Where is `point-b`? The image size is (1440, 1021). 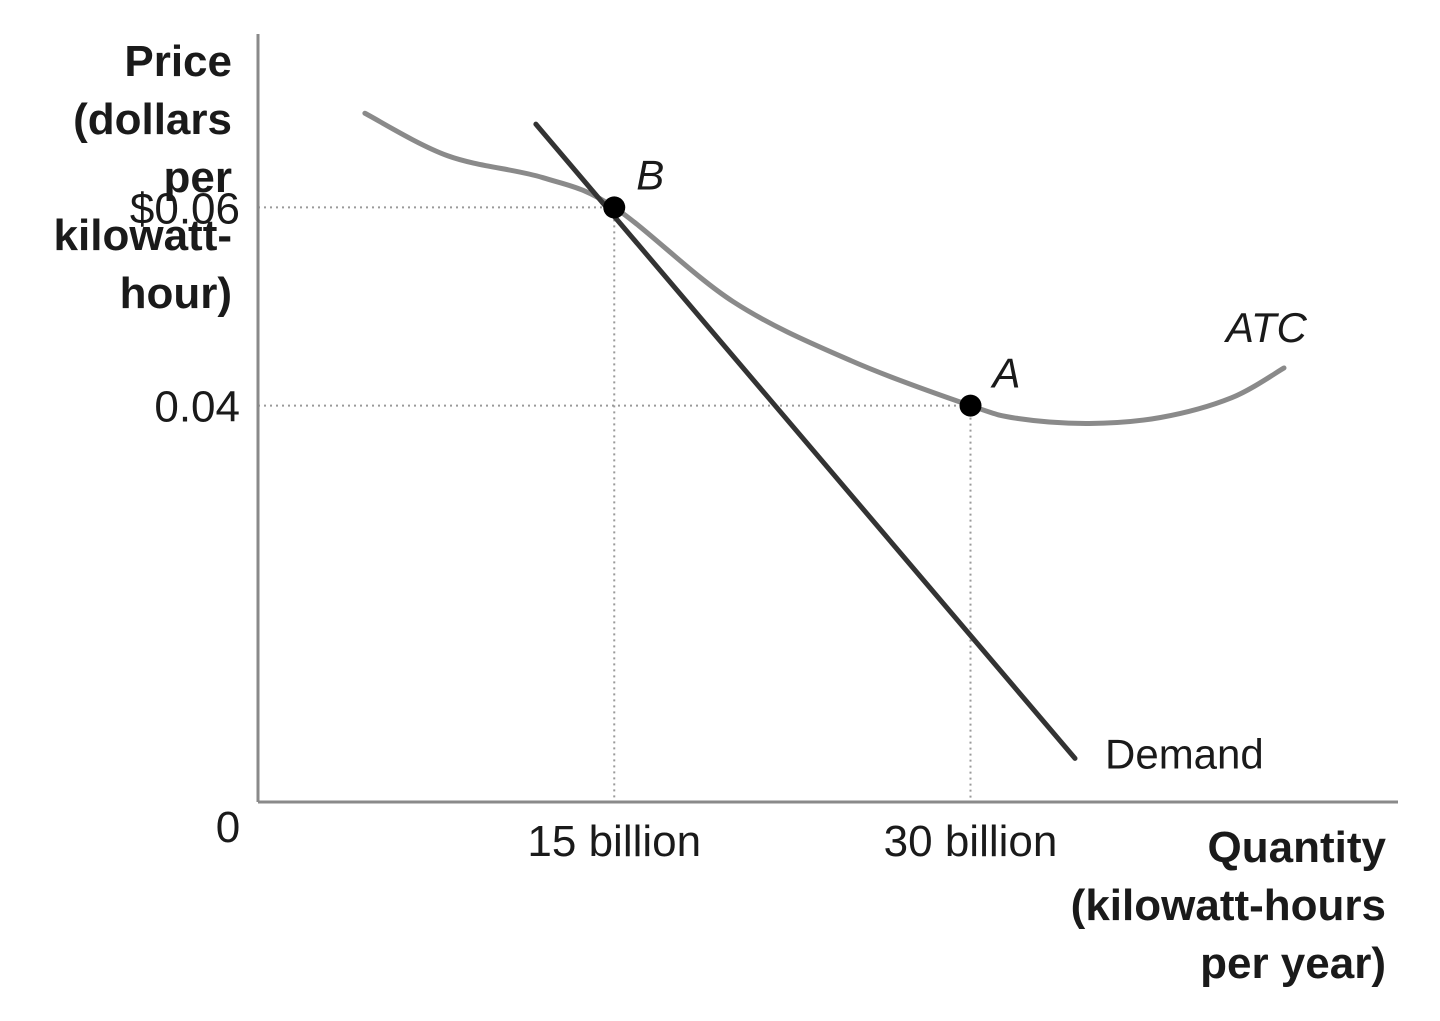
point-b is located at coordinates (614, 207).